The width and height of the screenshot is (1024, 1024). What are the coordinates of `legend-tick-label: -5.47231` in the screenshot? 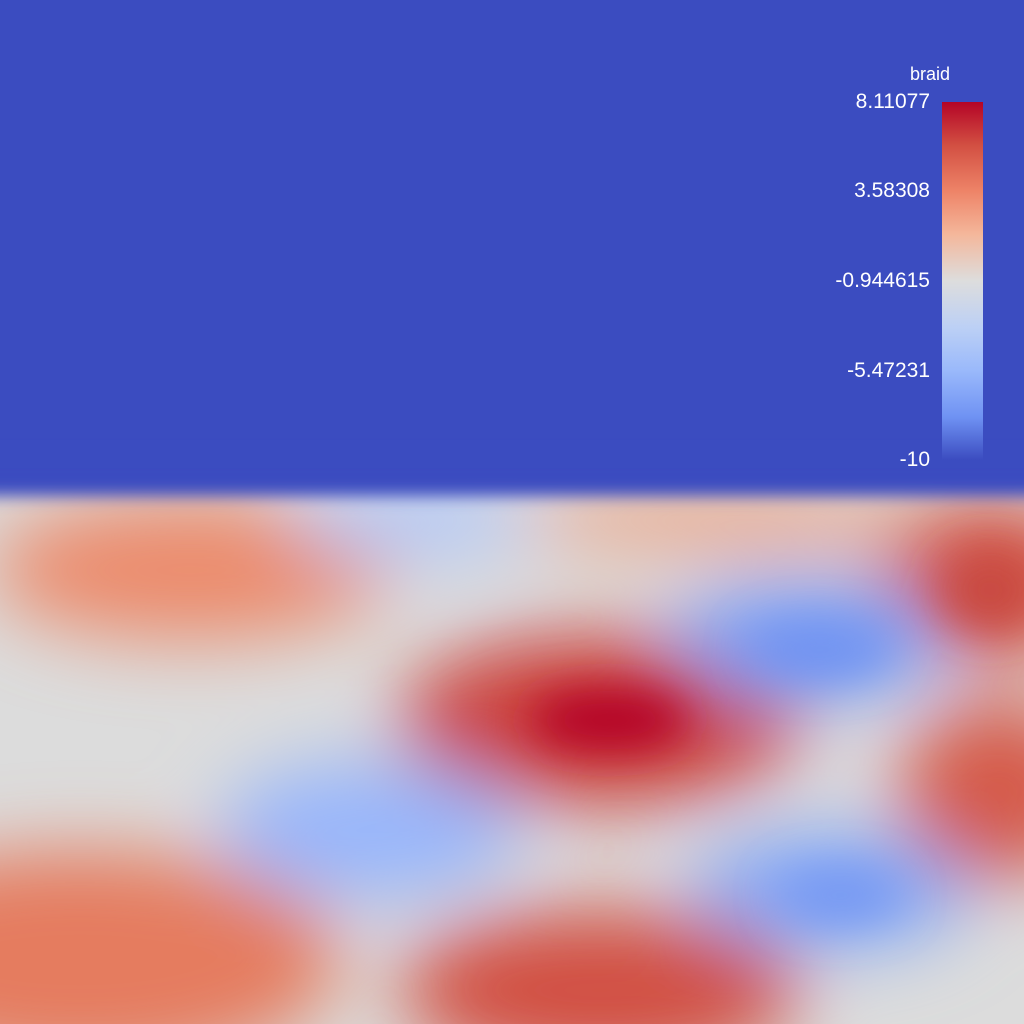 It's located at (888, 370).